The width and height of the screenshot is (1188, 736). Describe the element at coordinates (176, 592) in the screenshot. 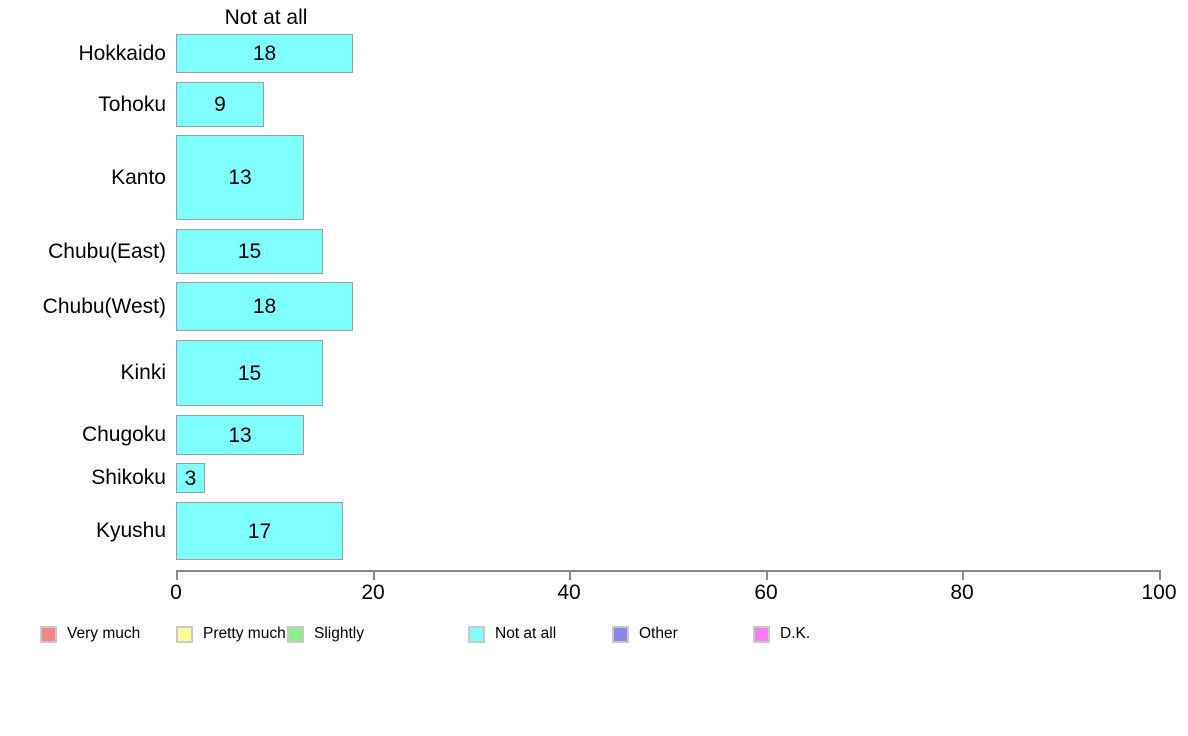

I see `x-axis-tick-label: 0` at that location.